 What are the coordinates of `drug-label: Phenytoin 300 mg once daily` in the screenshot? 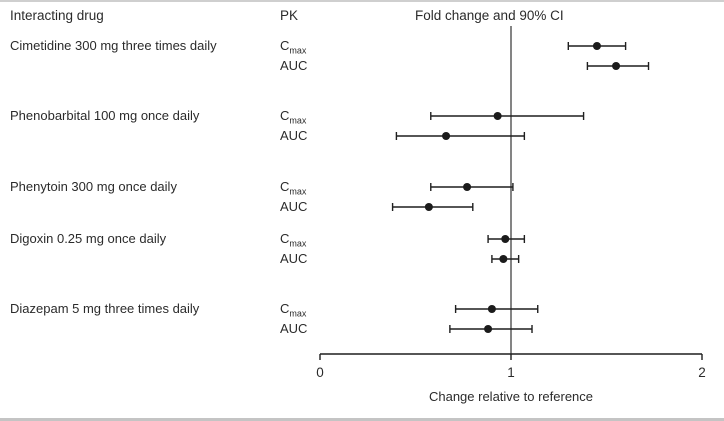 It's located at (93, 186).